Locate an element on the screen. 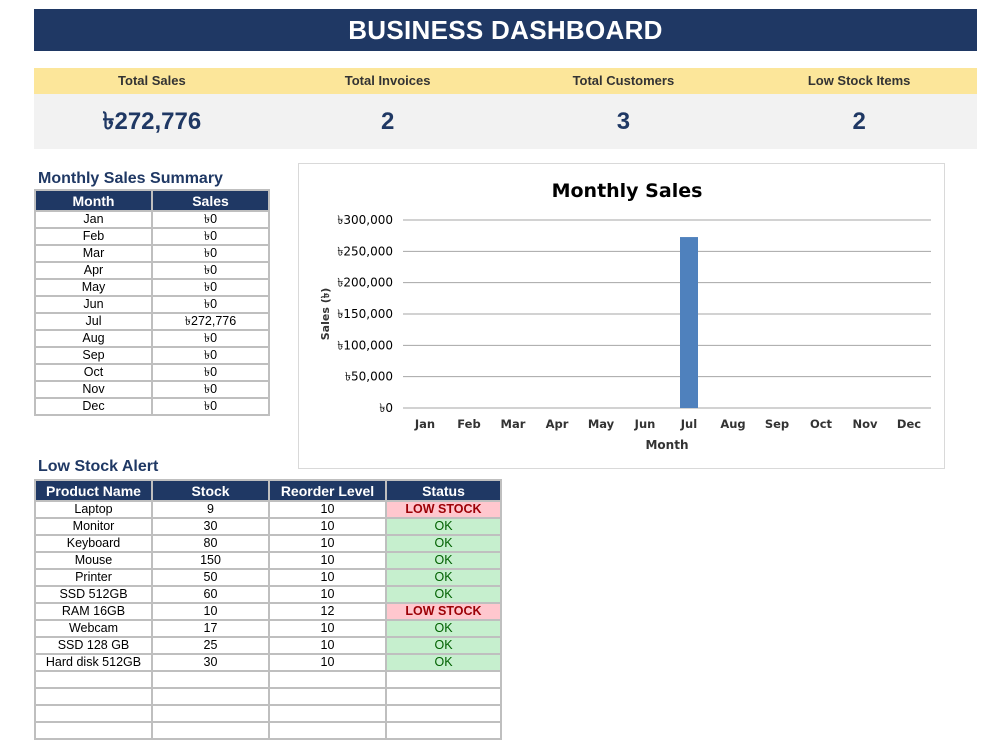 This screenshot has width=1000, height=750. table-row: Sep ৳0 is located at coordinates (152, 355).